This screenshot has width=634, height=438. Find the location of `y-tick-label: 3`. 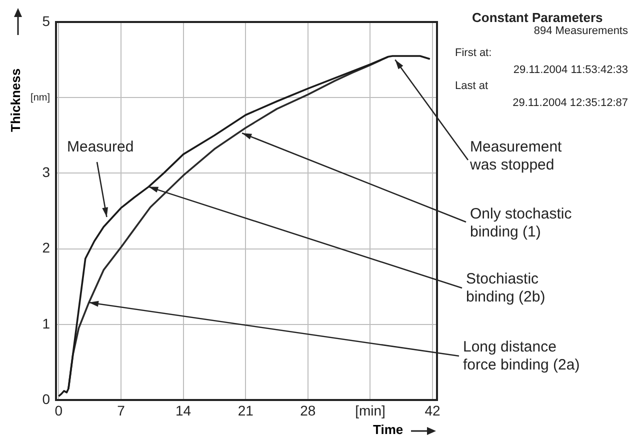

y-tick-label: 3 is located at coordinates (46, 172).